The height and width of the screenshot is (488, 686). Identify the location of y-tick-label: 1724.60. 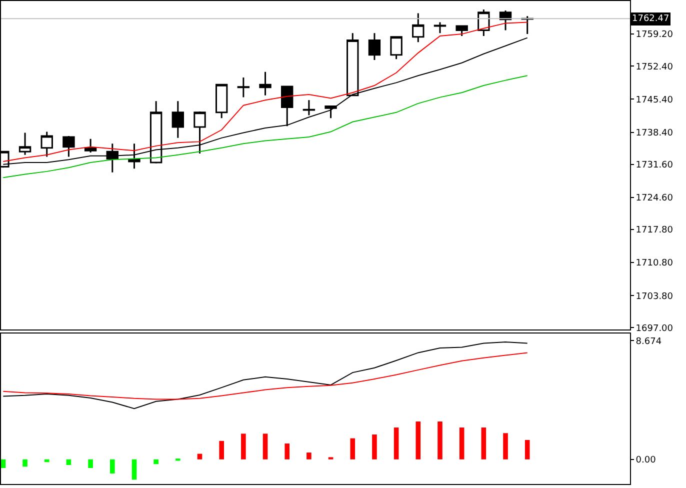
(655, 199).